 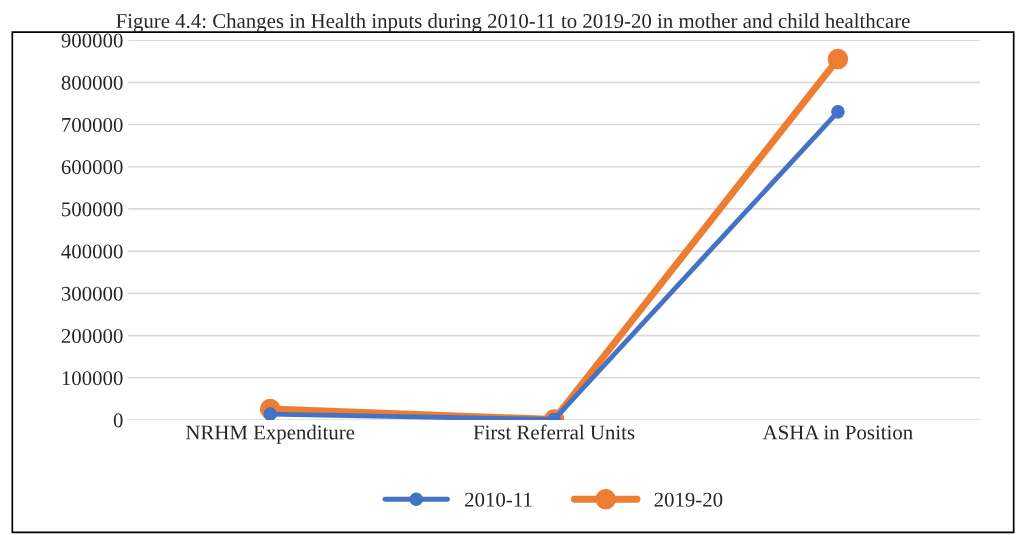 I want to click on y-tick-label: 700000, so click(x=92, y=124).